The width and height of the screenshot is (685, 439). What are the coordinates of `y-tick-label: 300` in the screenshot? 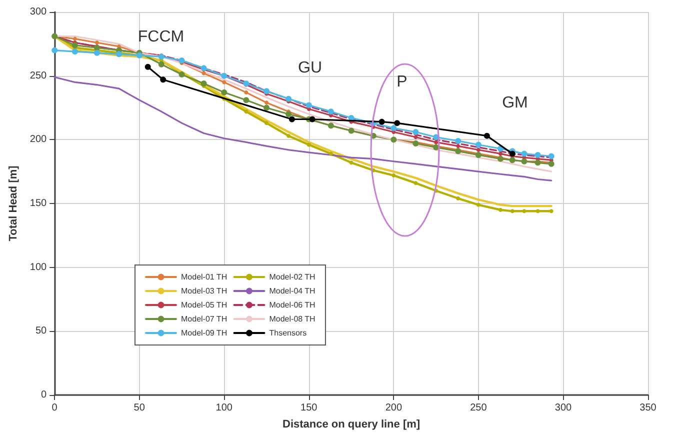 It's located at (39, 12).